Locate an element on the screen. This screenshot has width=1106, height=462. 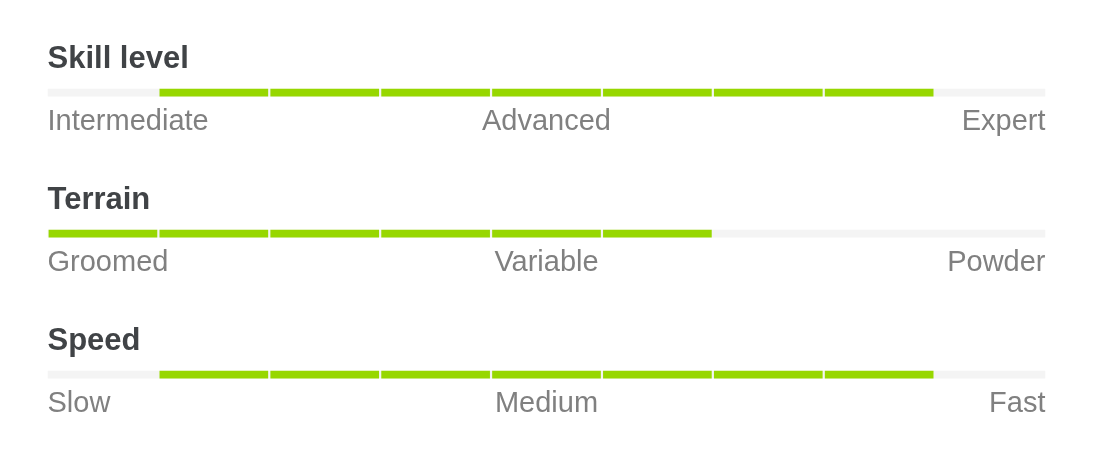
x-tick-label: Groomed is located at coordinates (108, 260).